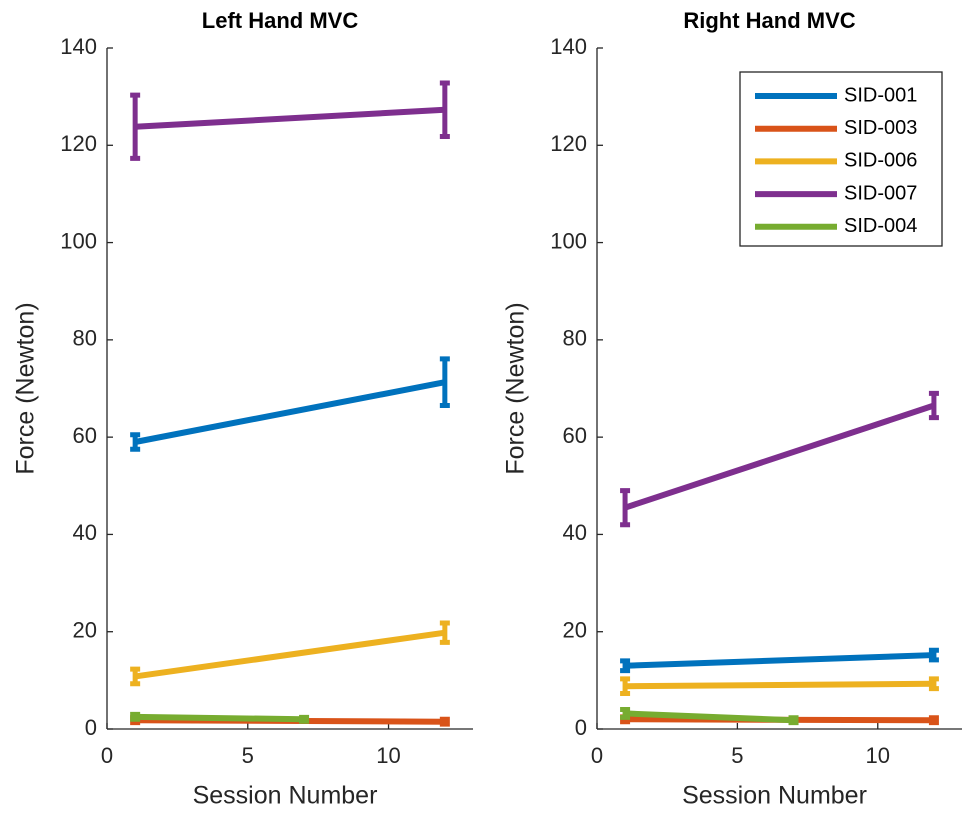 The height and width of the screenshot is (815, 964). I want to click on legend-label: SID-003, so click(880, 128).